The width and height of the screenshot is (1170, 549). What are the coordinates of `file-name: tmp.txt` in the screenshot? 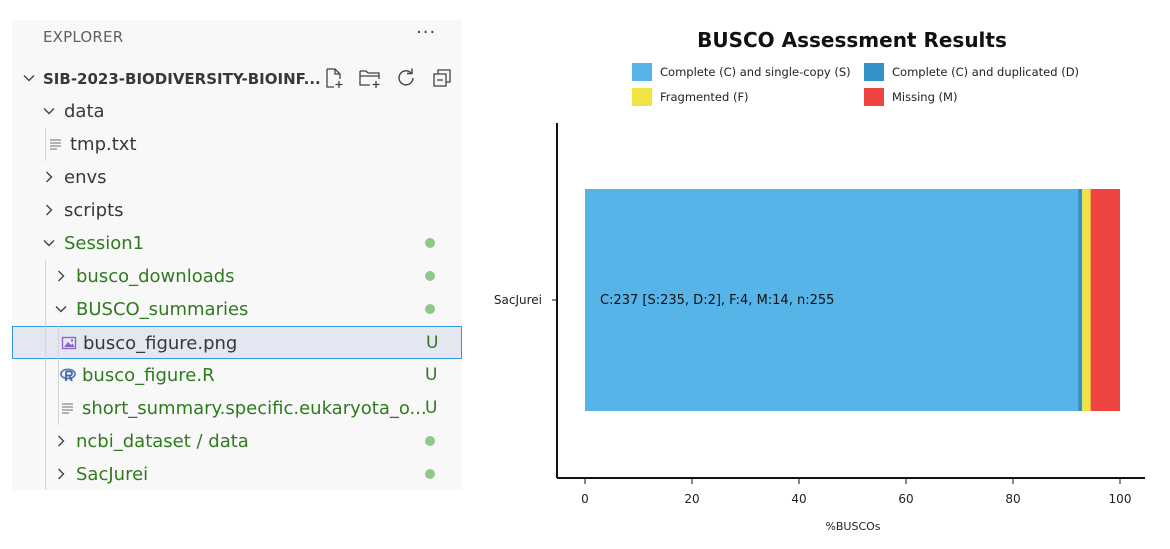 It's located at (103, 144).